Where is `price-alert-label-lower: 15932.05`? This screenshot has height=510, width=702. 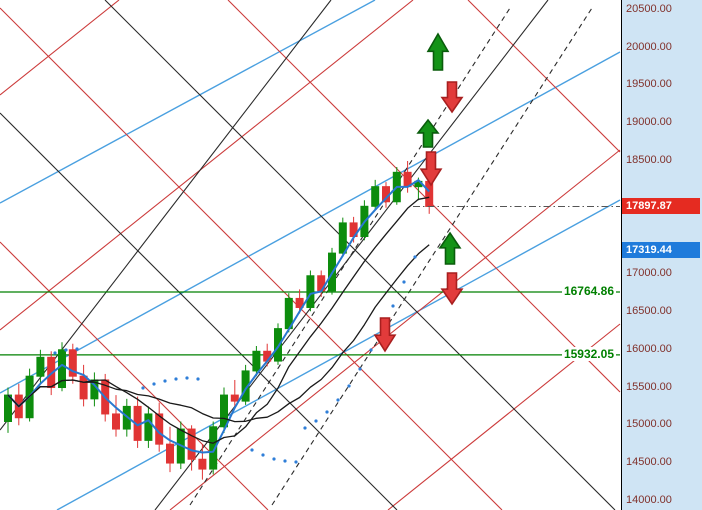
price-alert-label-lower: 15932.05 is located at coordinates (588, 353).